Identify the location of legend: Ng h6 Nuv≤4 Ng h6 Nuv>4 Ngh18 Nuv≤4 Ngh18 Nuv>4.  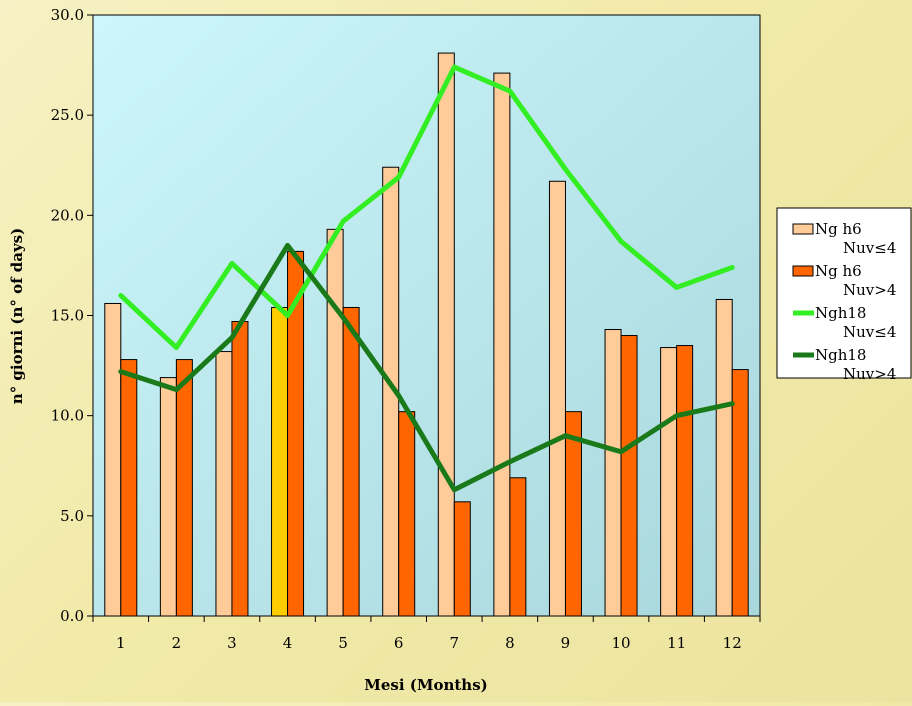
(844, 295).